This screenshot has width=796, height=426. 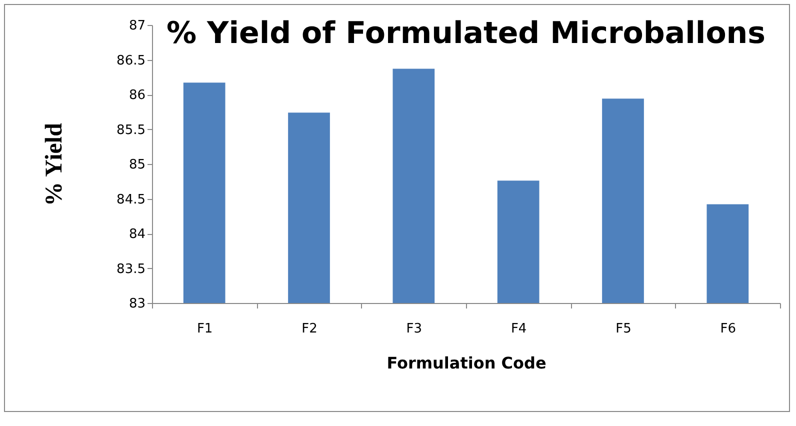 I want to click on x-tick-label: F4, so click(x=518, y=329).